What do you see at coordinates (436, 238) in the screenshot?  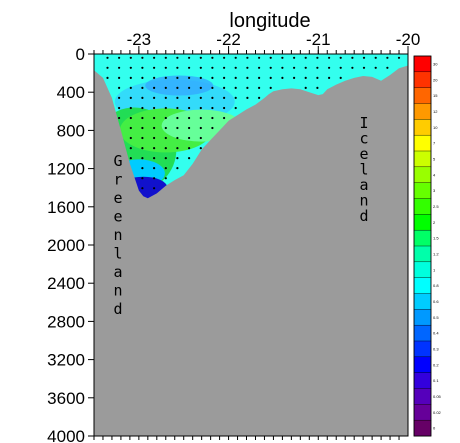 I see `colorbar-label: 1.5` at bounding box center [436, 238].